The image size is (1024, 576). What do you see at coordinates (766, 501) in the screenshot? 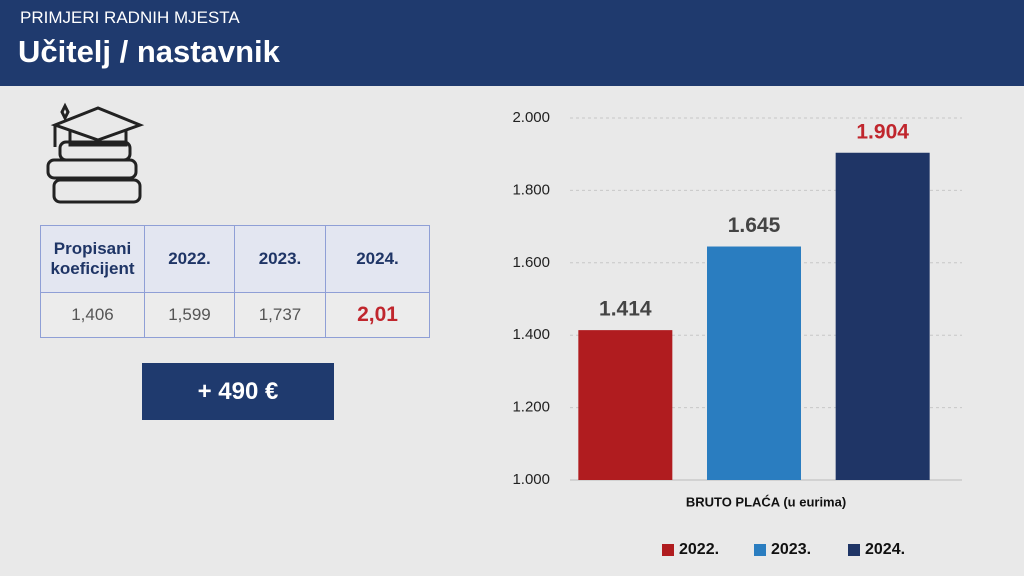
I see `x-axis-label: BRUTO PLAĆA (u eurima)` at bounding box center [766, 501].